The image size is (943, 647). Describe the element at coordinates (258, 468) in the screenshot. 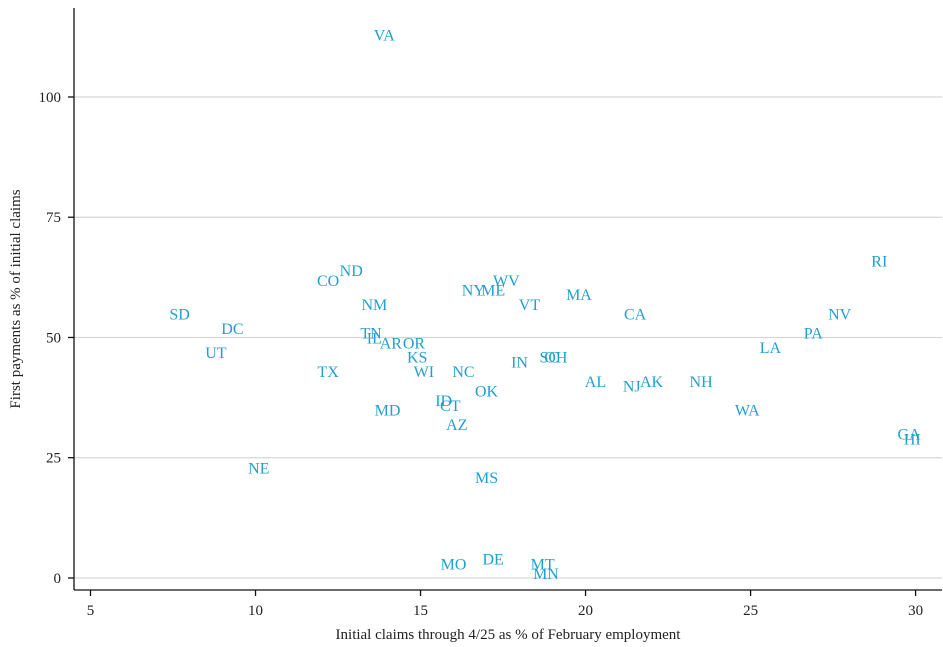

I see `point-label-ne: NE` at that location.